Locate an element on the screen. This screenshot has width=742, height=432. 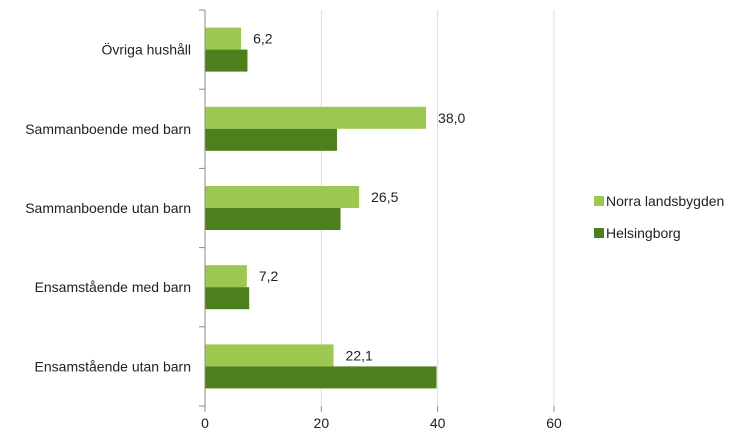
data-label: 38,0 is located at coordinates (451, 118).